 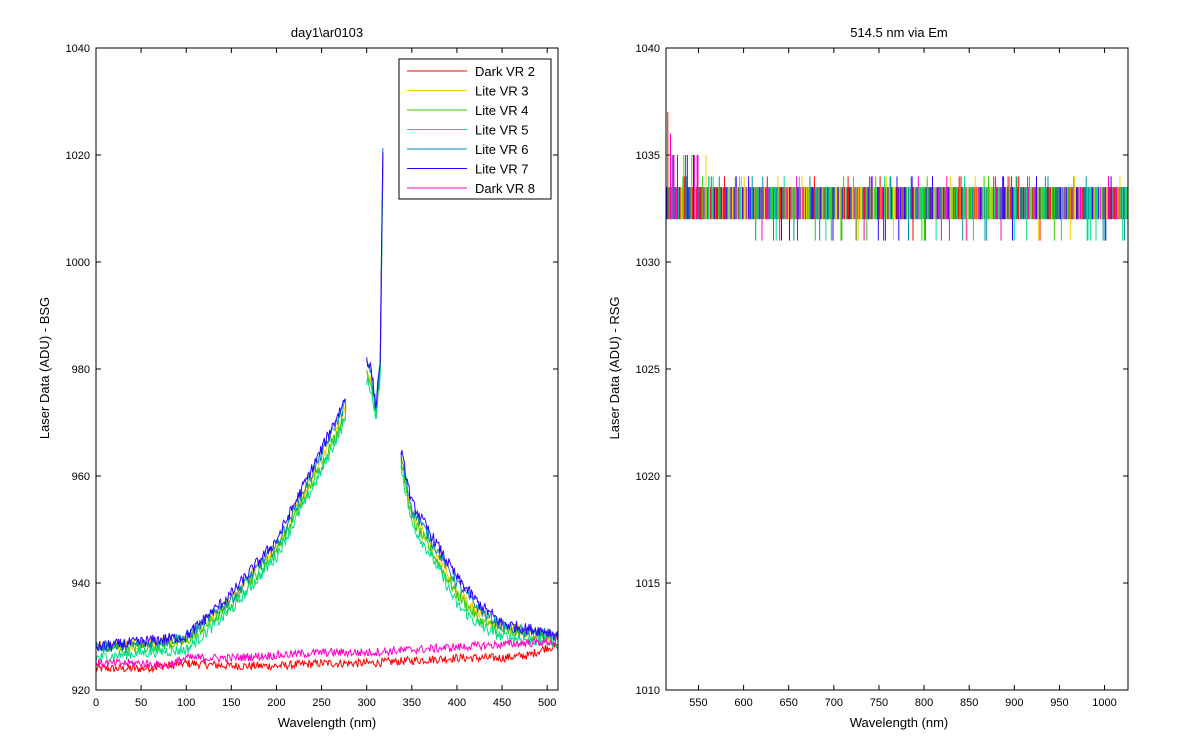 I want to click on legend-entry-5: Lite VR 6, so click(x=501, y=149).